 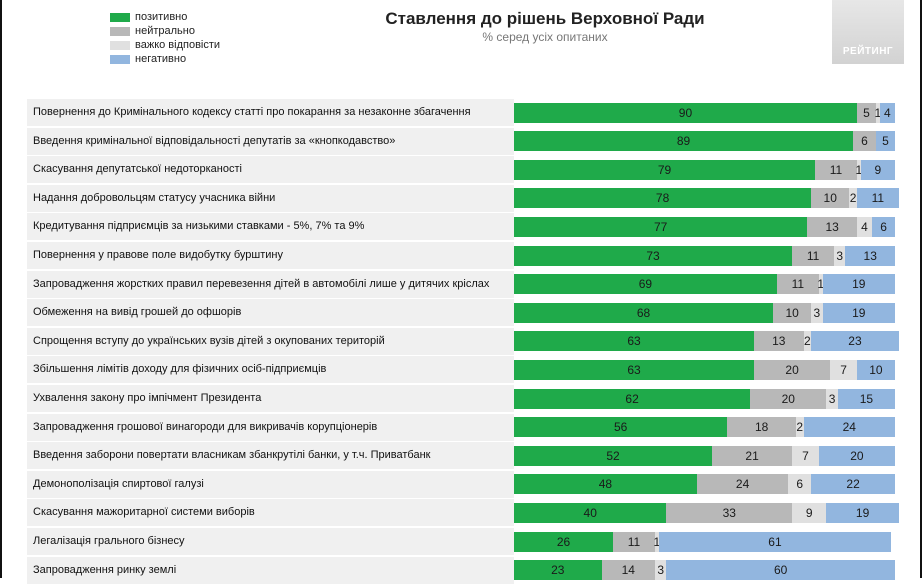 What do you see at coordinates (165, 59) in the screenshot?
I see `legend-item: негативно` at bounding box center [165, 59].